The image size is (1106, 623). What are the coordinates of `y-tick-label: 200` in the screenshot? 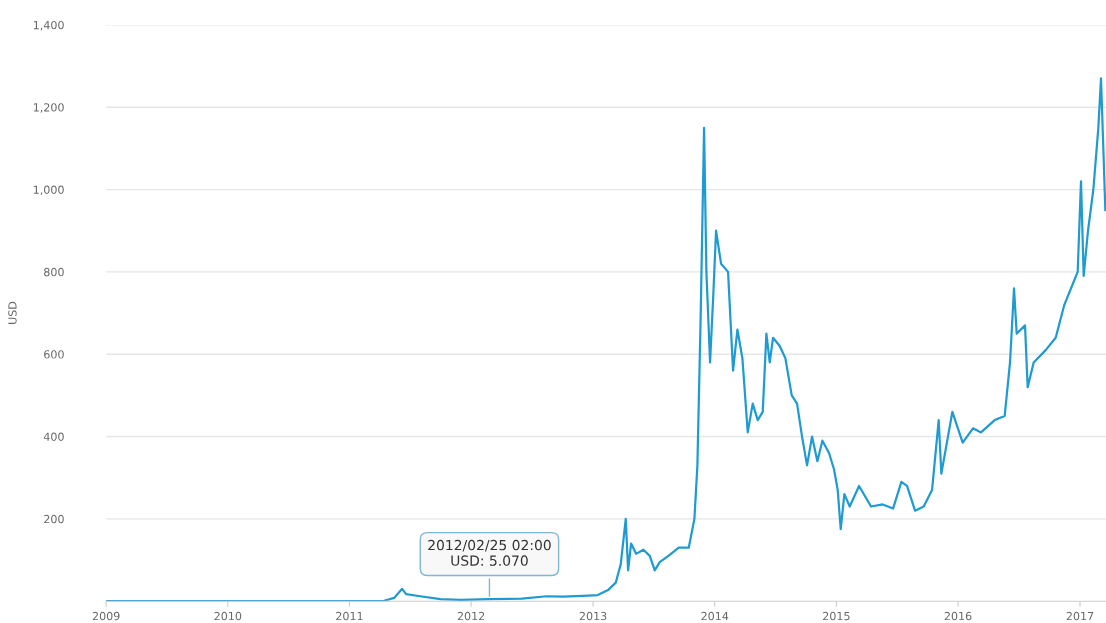 It's located at (54, 519).